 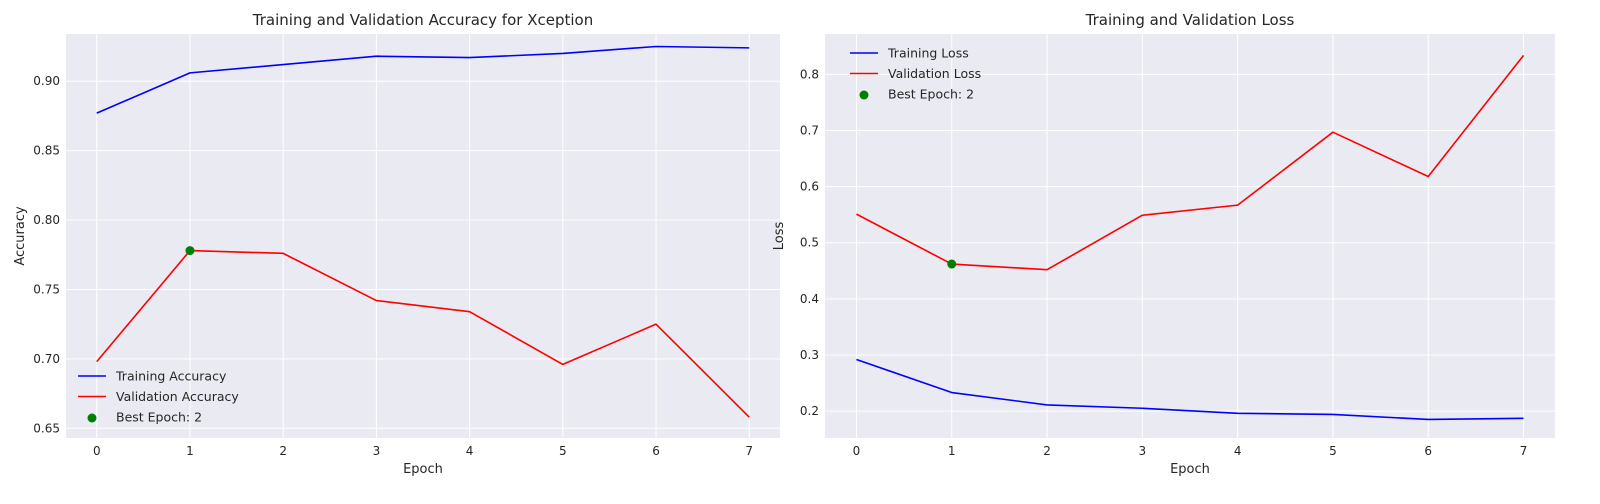 What do you see at coordinates (1238, 451) in the screenshot?
I see `loss-x-tick-label: 4` at bounding box center [1238, 451].